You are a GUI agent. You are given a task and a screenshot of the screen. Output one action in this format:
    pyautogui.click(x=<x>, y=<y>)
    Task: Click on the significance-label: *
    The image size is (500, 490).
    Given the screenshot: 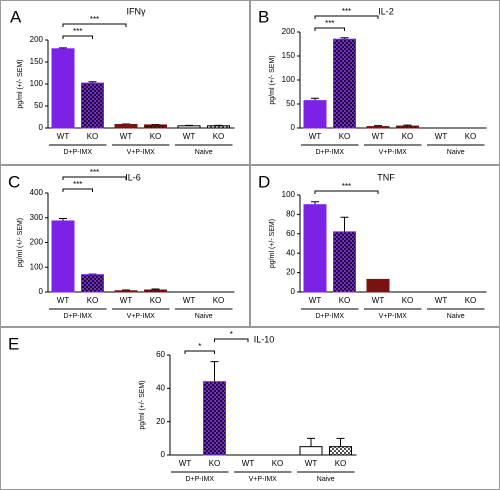 What is the action you would take?
    pyautogui.click(x=199, y=346)
    